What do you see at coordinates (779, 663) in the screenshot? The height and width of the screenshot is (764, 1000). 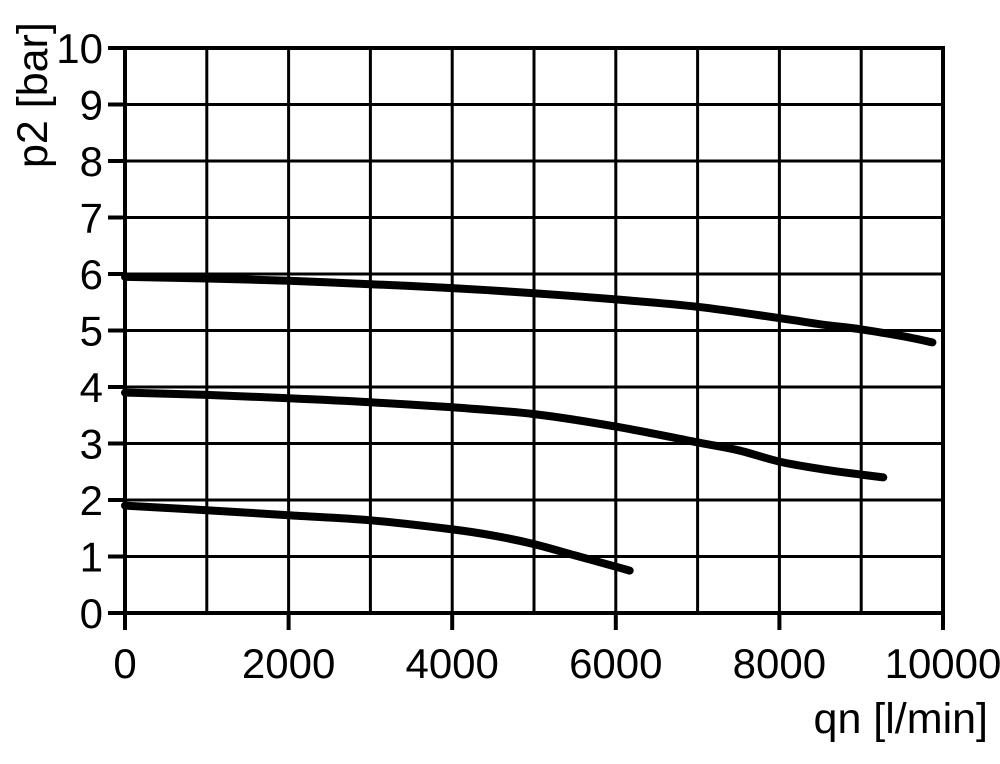 I see `x-tick-label: 8000` at bounding box center [779, 663].